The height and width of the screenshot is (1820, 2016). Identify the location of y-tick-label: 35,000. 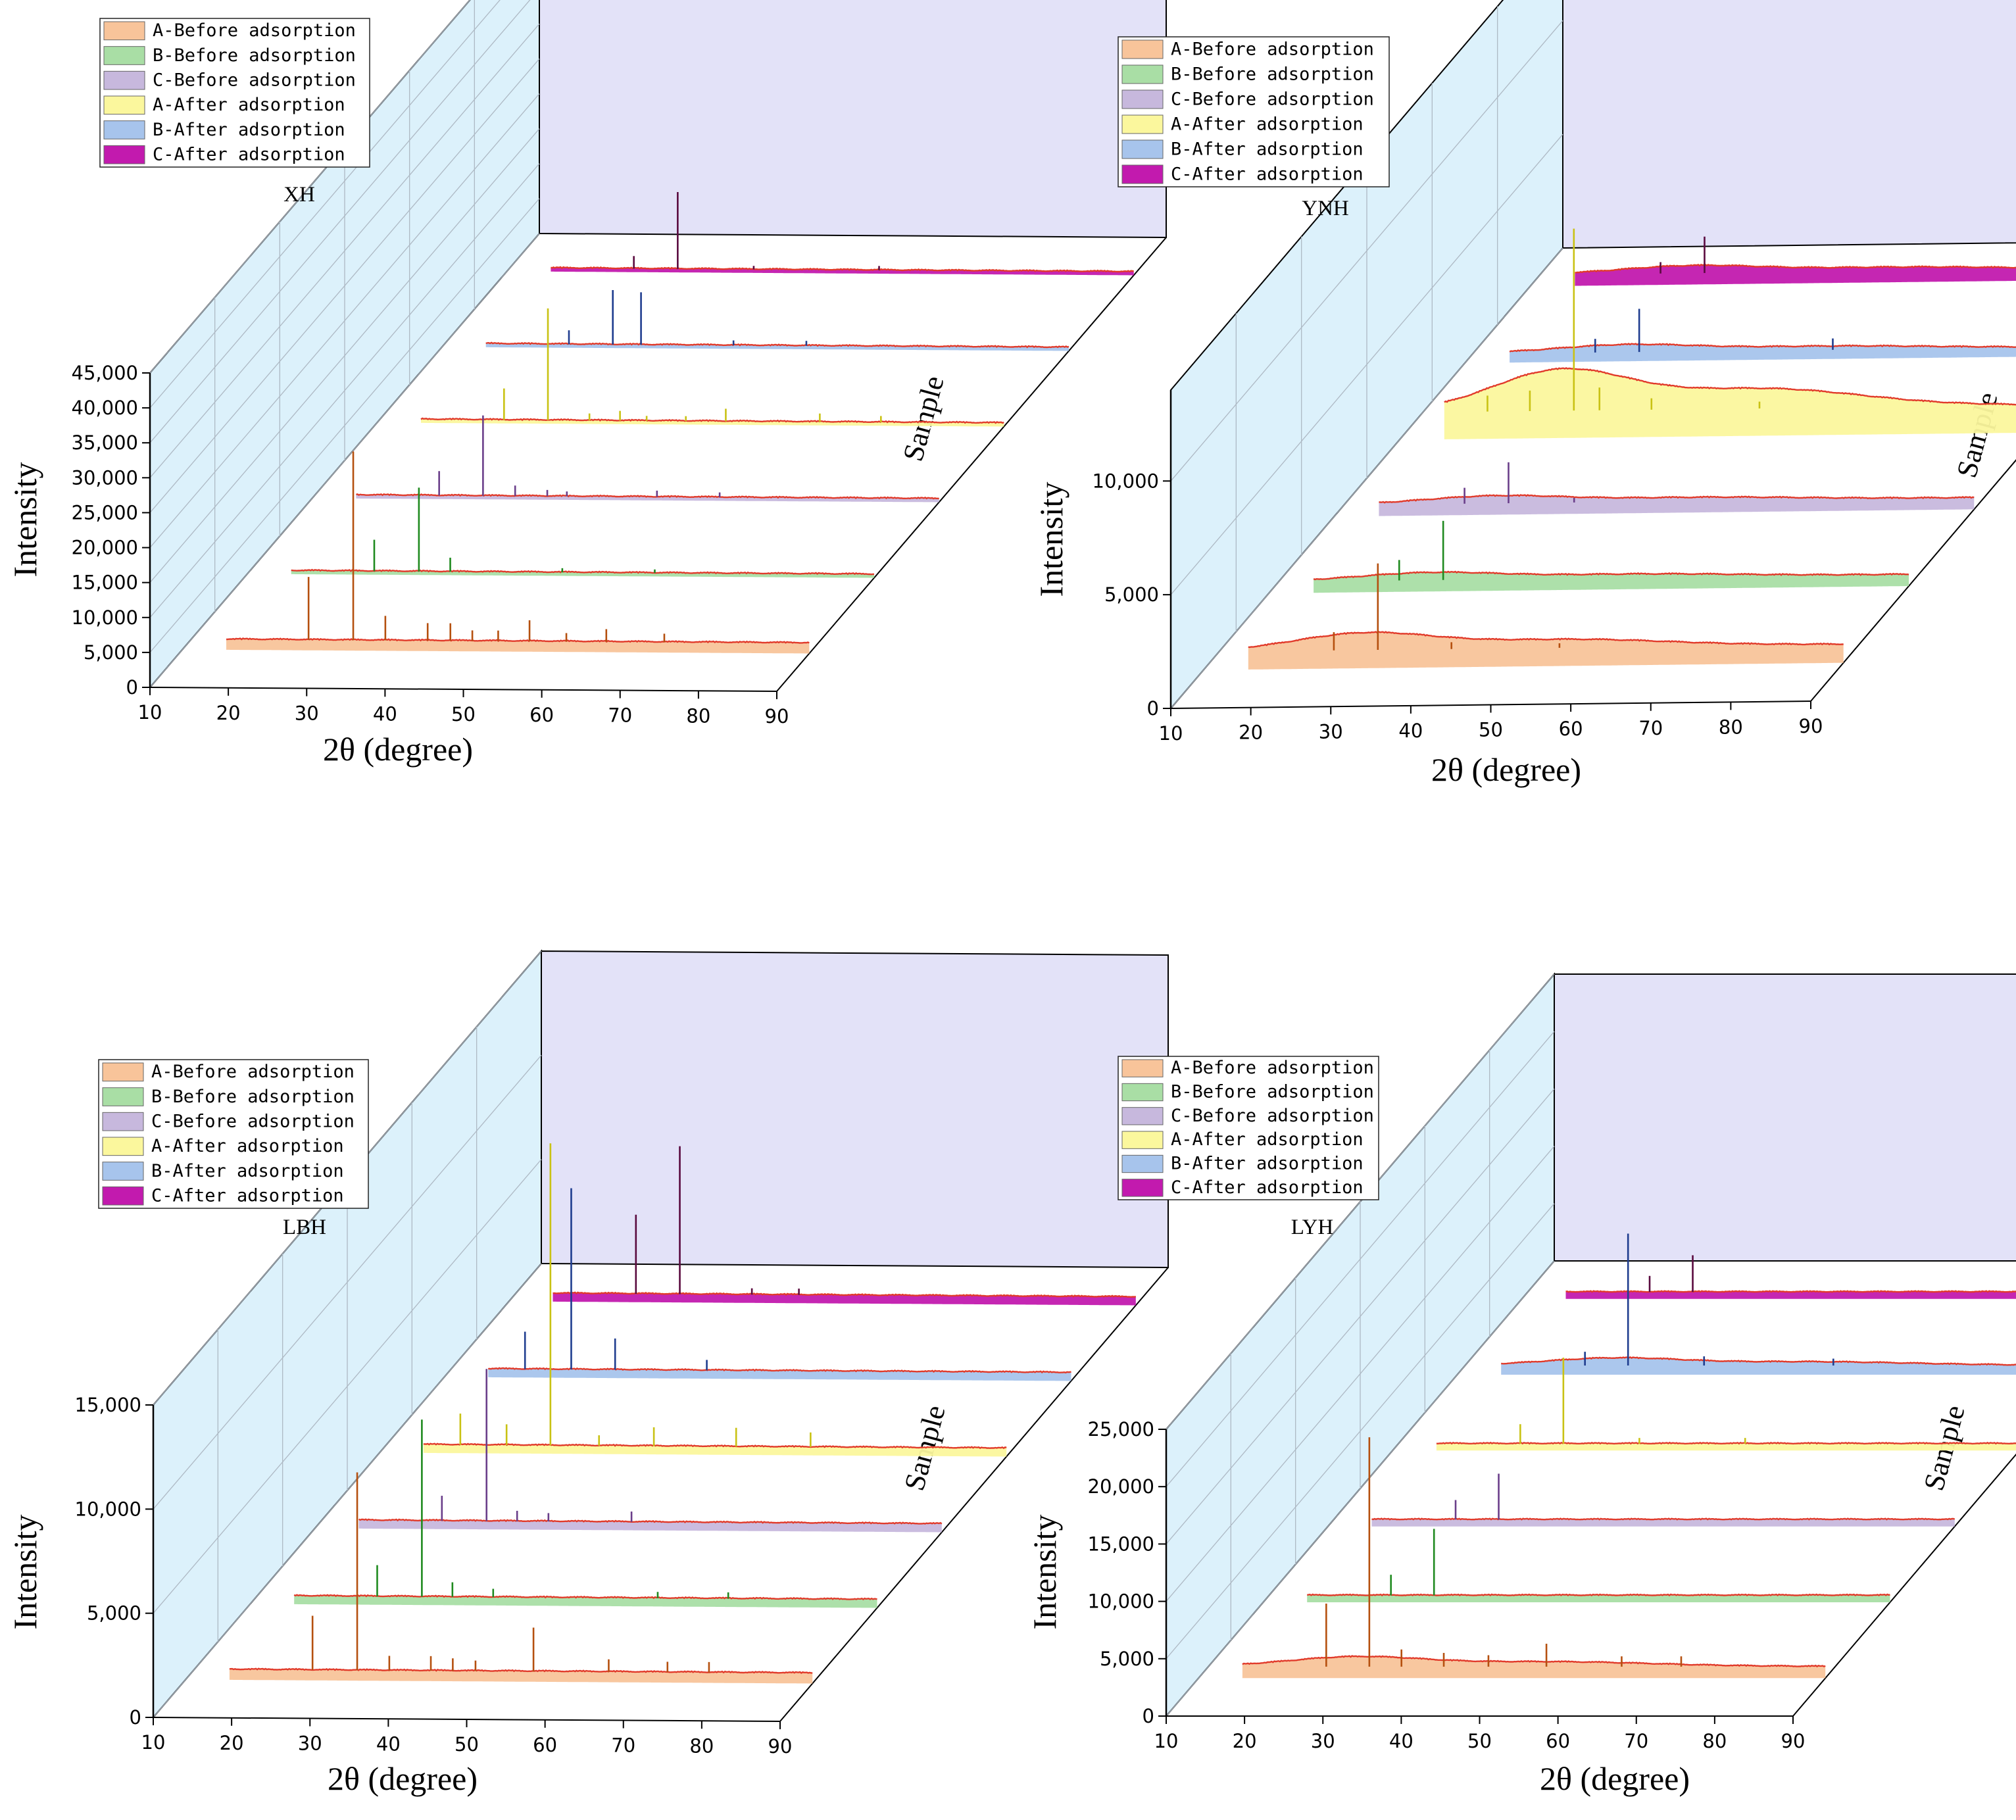
(105, 442).